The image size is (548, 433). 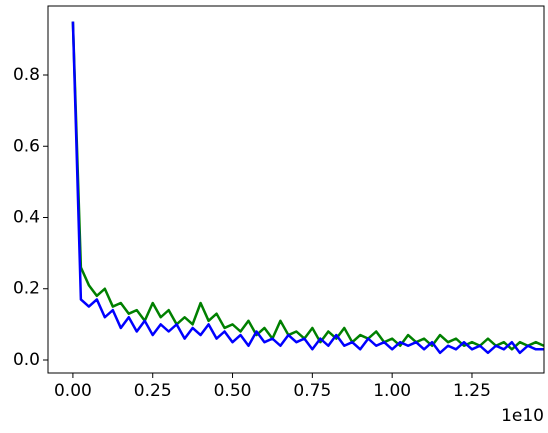 I want to click on y-tick-label: 0.4, so click(x=26, y=218).